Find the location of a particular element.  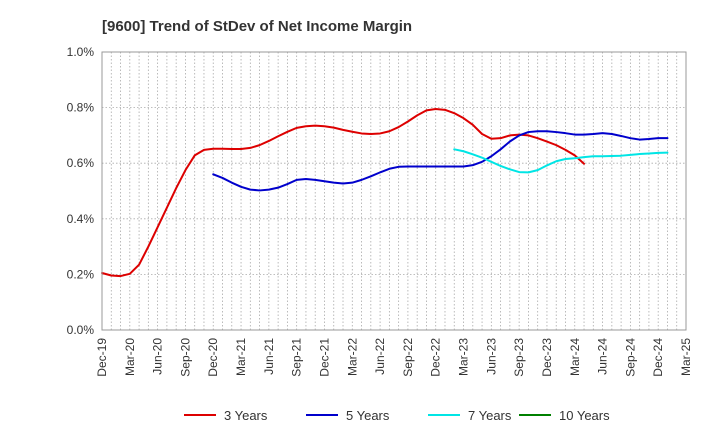

legend-item: 7 Years is located at coordinates (470, 415).